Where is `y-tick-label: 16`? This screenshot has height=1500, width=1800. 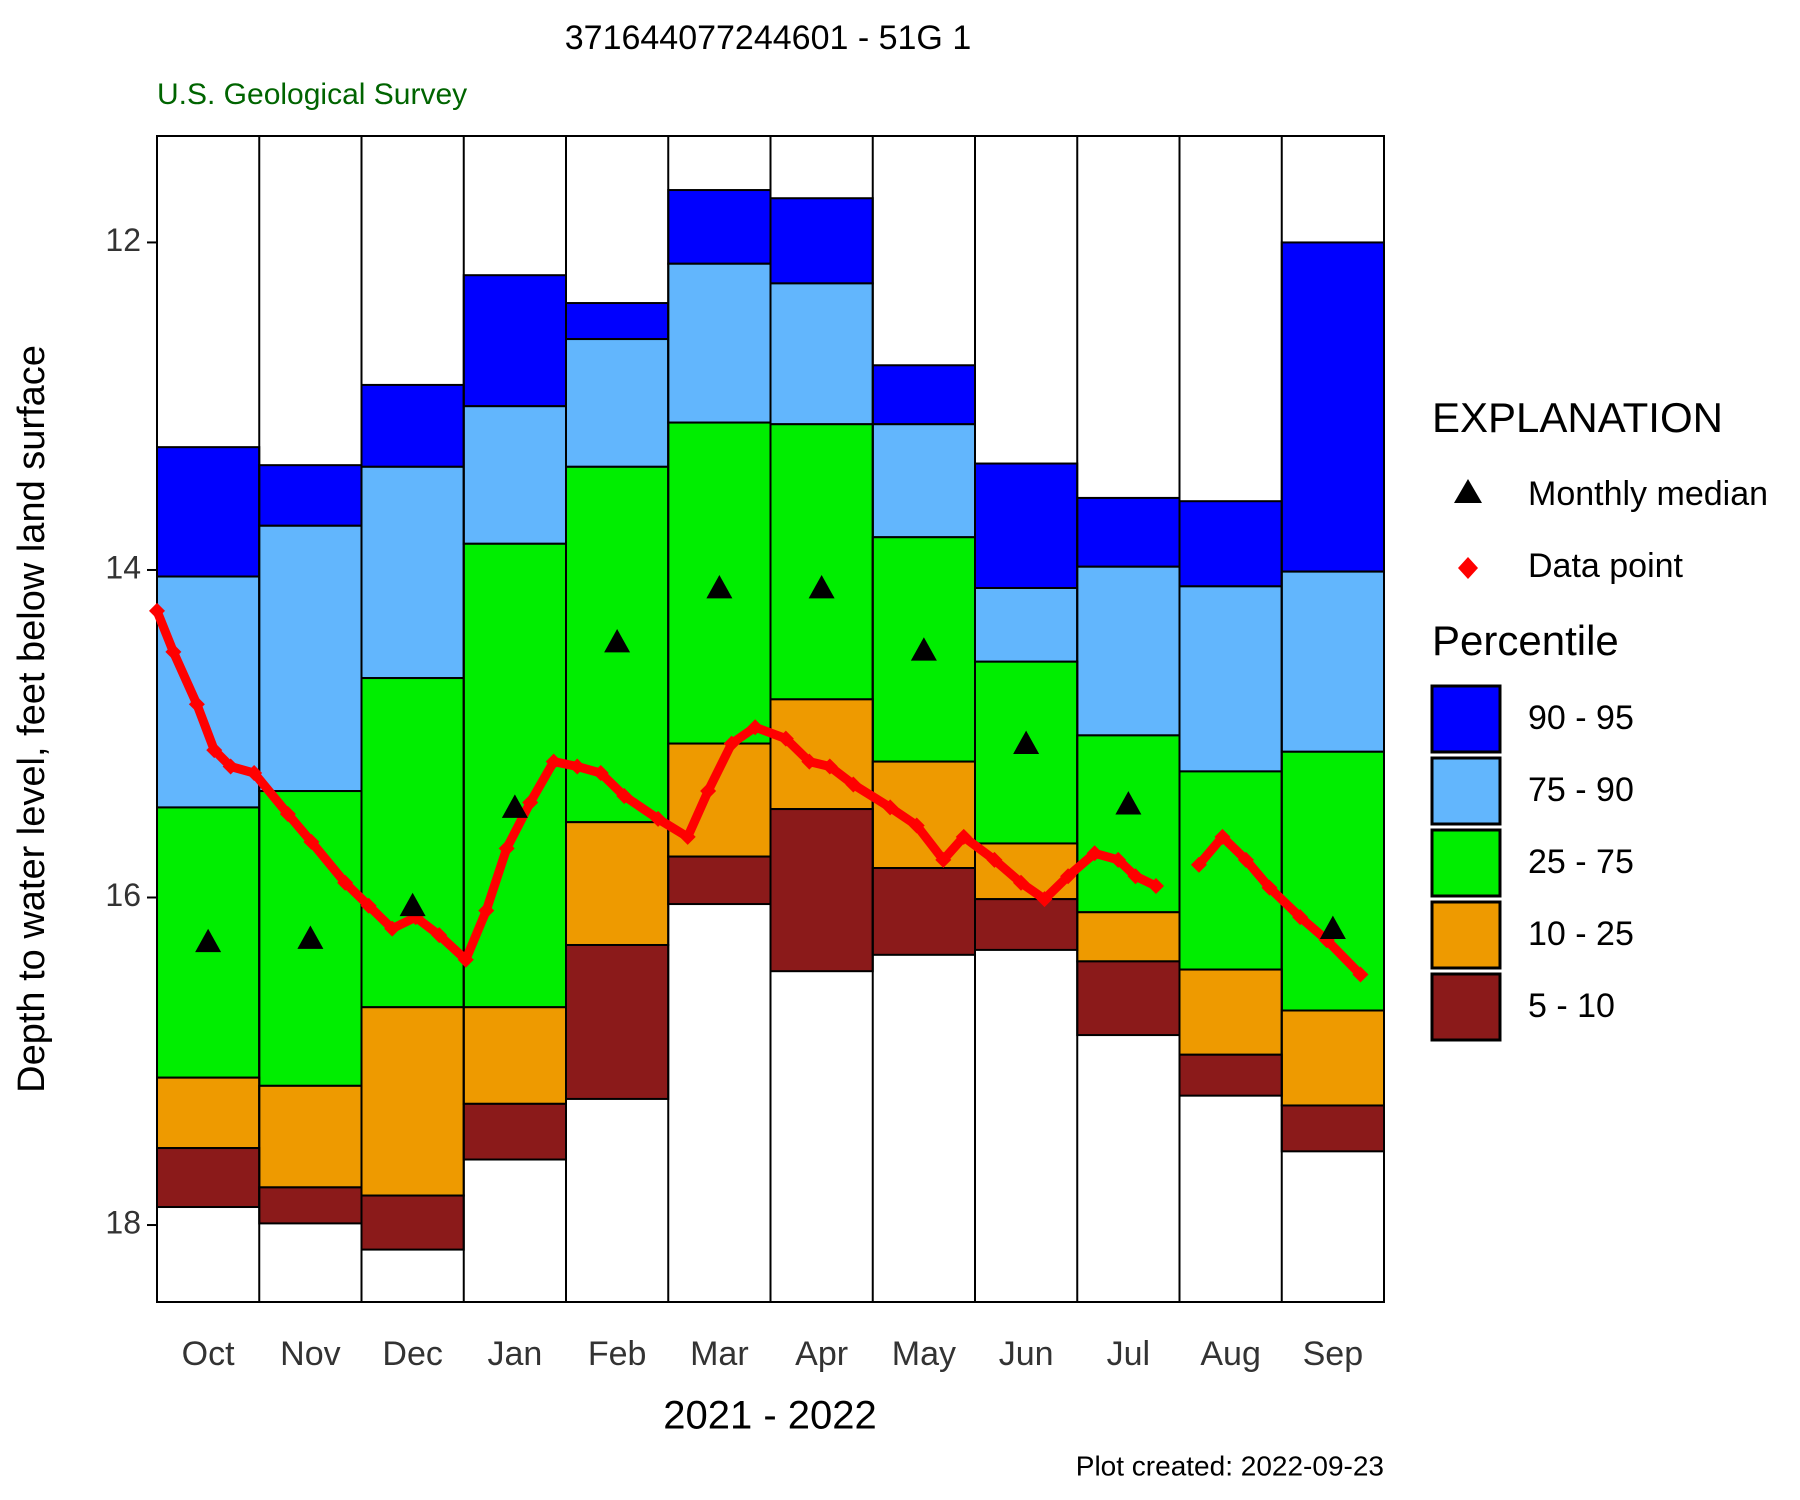 y-tick-label: 16 is located at coordinates (123, 895).